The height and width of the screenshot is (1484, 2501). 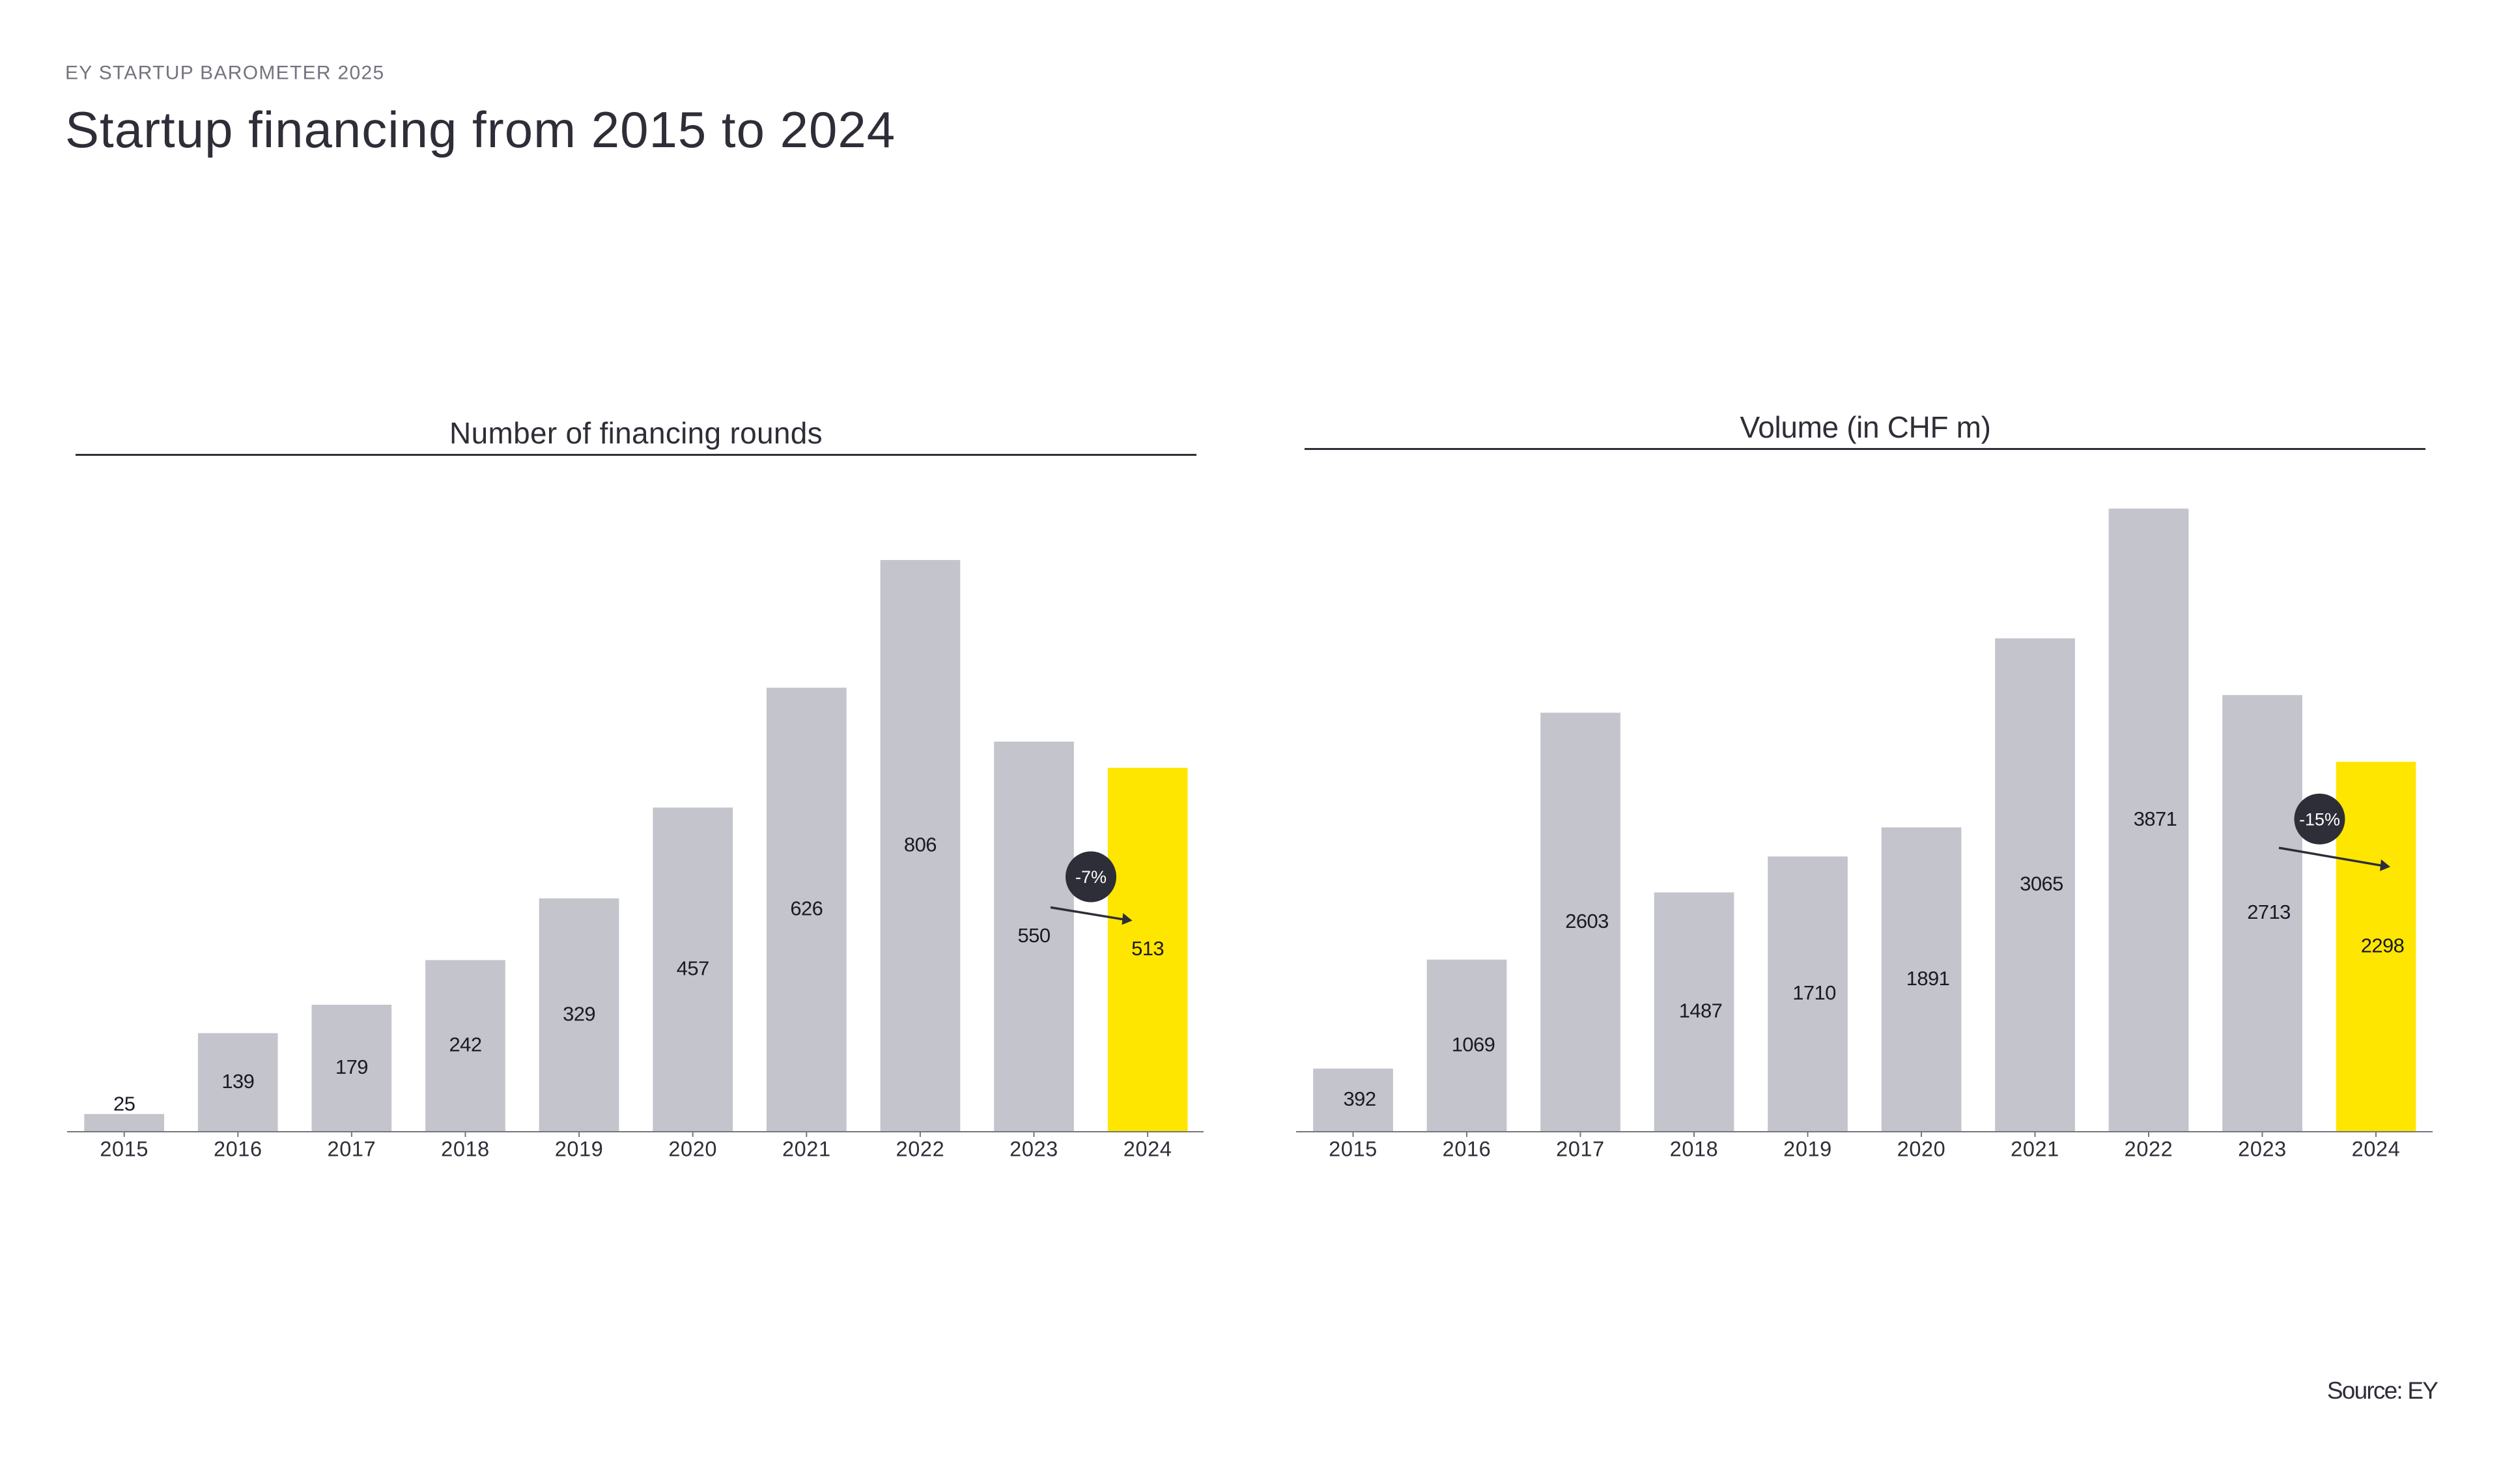 I want to click on svg-text: 329, so click(x=579, y=1014).